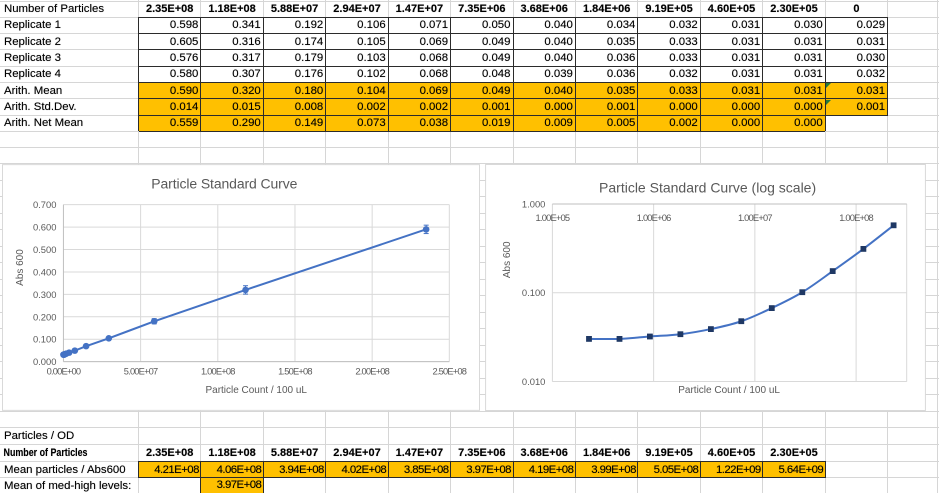 The height and width of the screenshot is (493, 939). I want to click on svg-text: 0.000, so click(43, 361).